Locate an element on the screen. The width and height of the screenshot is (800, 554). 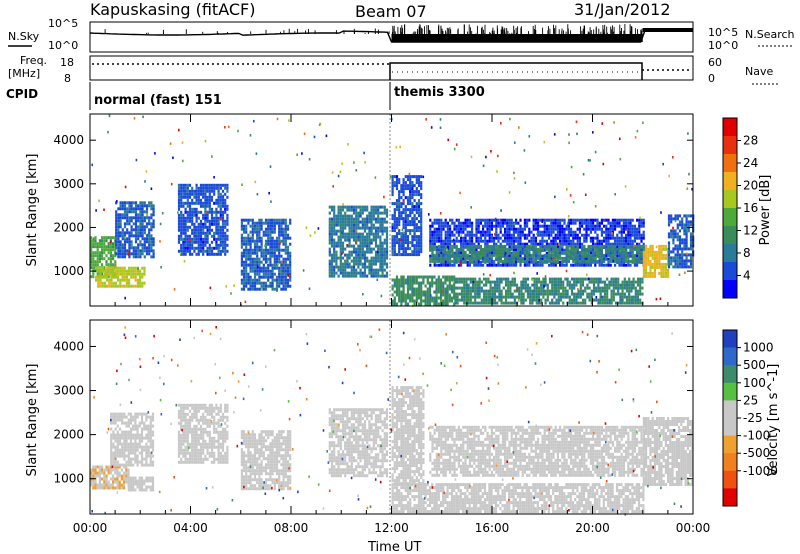
time-tick-3: 12:00 is located at coordinates (391, 528).